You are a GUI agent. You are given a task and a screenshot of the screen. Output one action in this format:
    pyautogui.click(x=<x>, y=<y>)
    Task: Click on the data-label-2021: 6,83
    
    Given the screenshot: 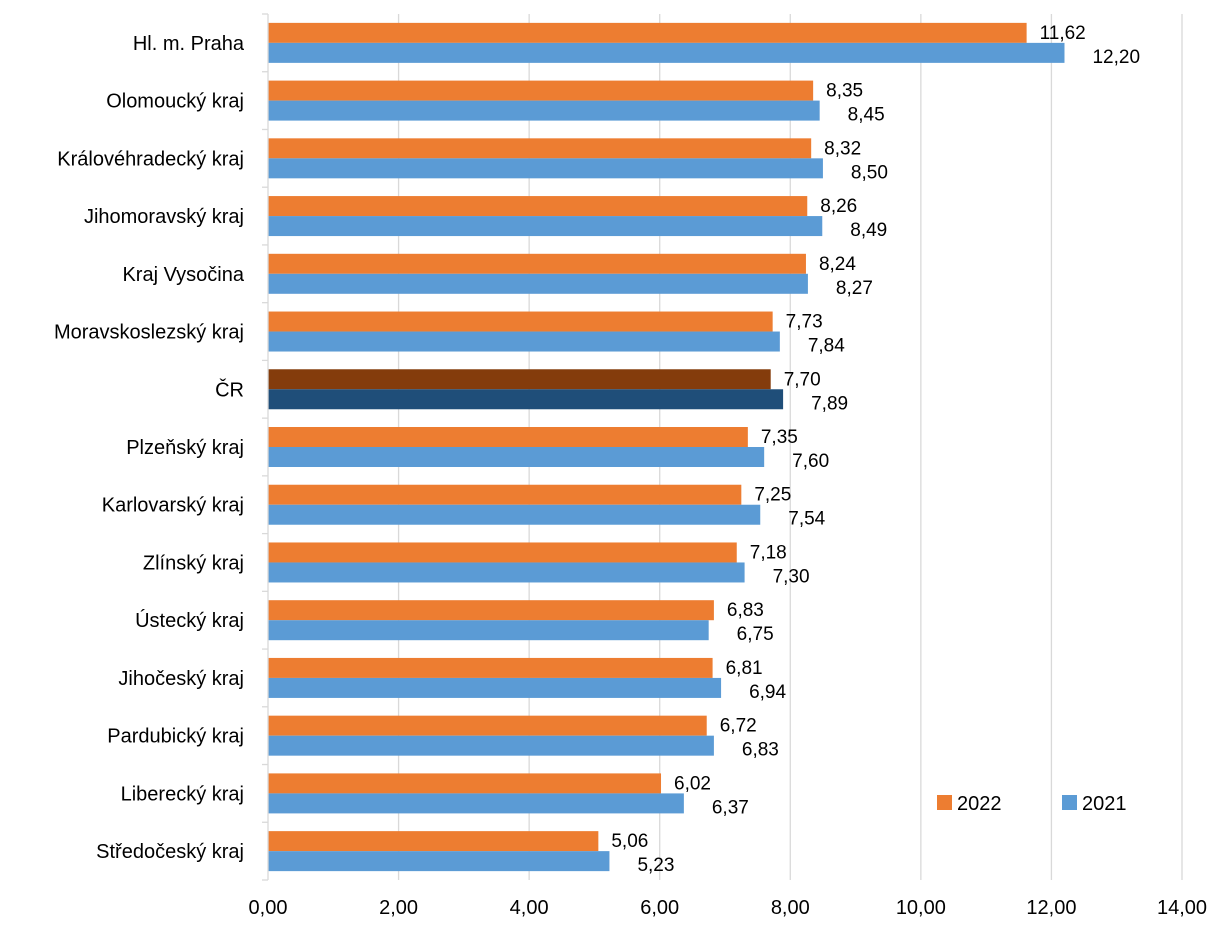 What is the action you would take?
    pyautogui.click(x=760, y=750)
    